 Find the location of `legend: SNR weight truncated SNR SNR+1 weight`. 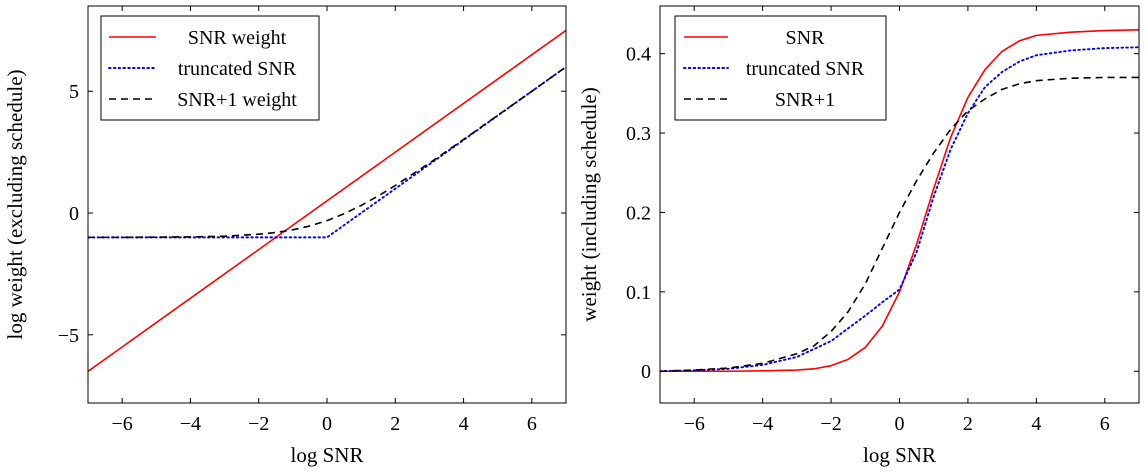

legend: SNR weight truncated SNR SNR+1 weight is located at coordinates (210, 68).